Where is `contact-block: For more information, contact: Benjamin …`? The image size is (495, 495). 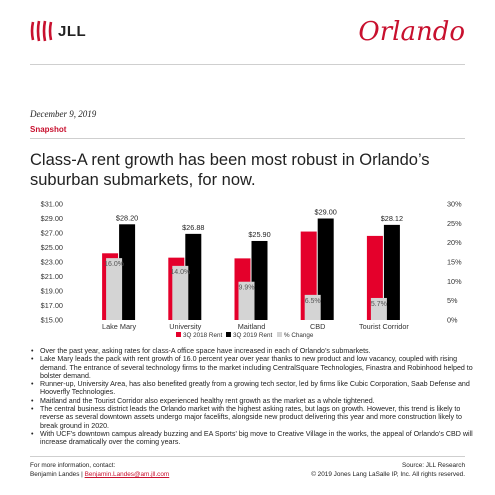 contact-block: For more information, contact: Benjamin … is located at coordinates (99, 470).